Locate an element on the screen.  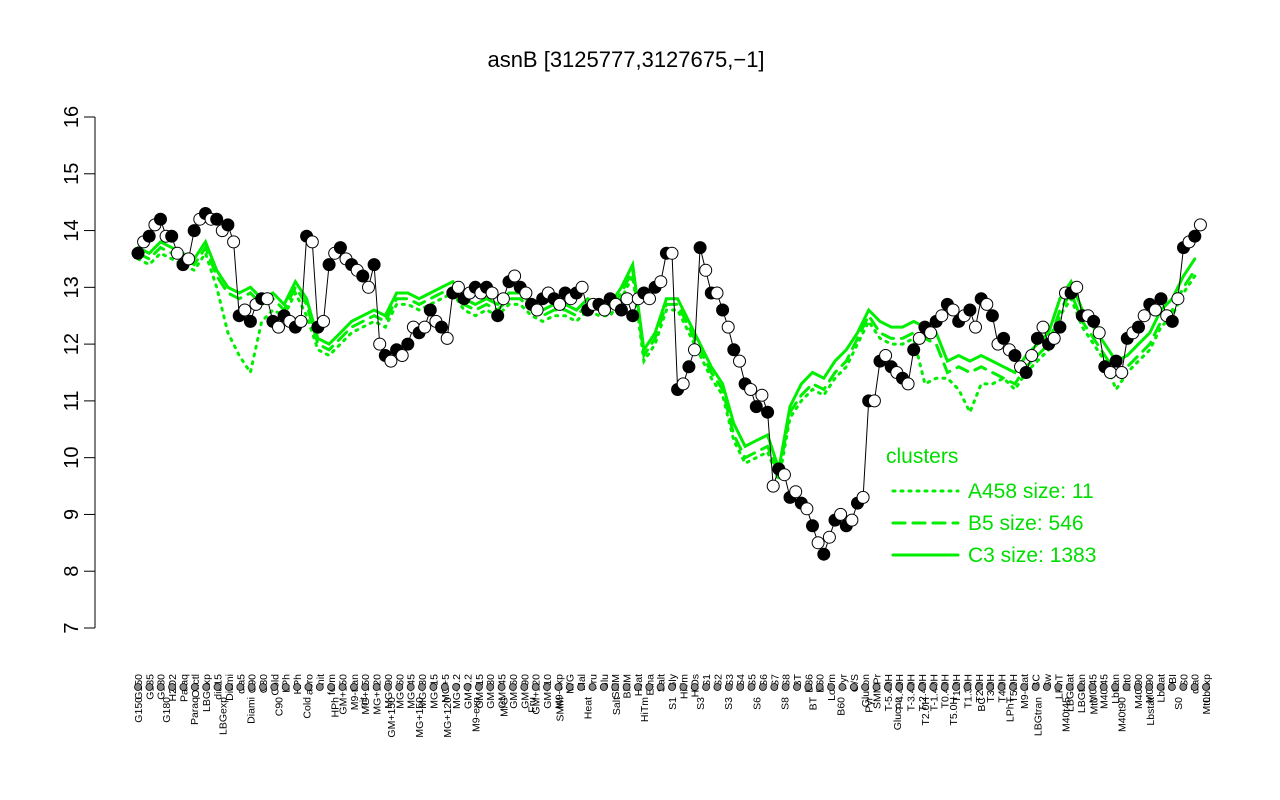
chart-title: asnB [3125777,3127675,−1] is located at coordinates (625, 59).